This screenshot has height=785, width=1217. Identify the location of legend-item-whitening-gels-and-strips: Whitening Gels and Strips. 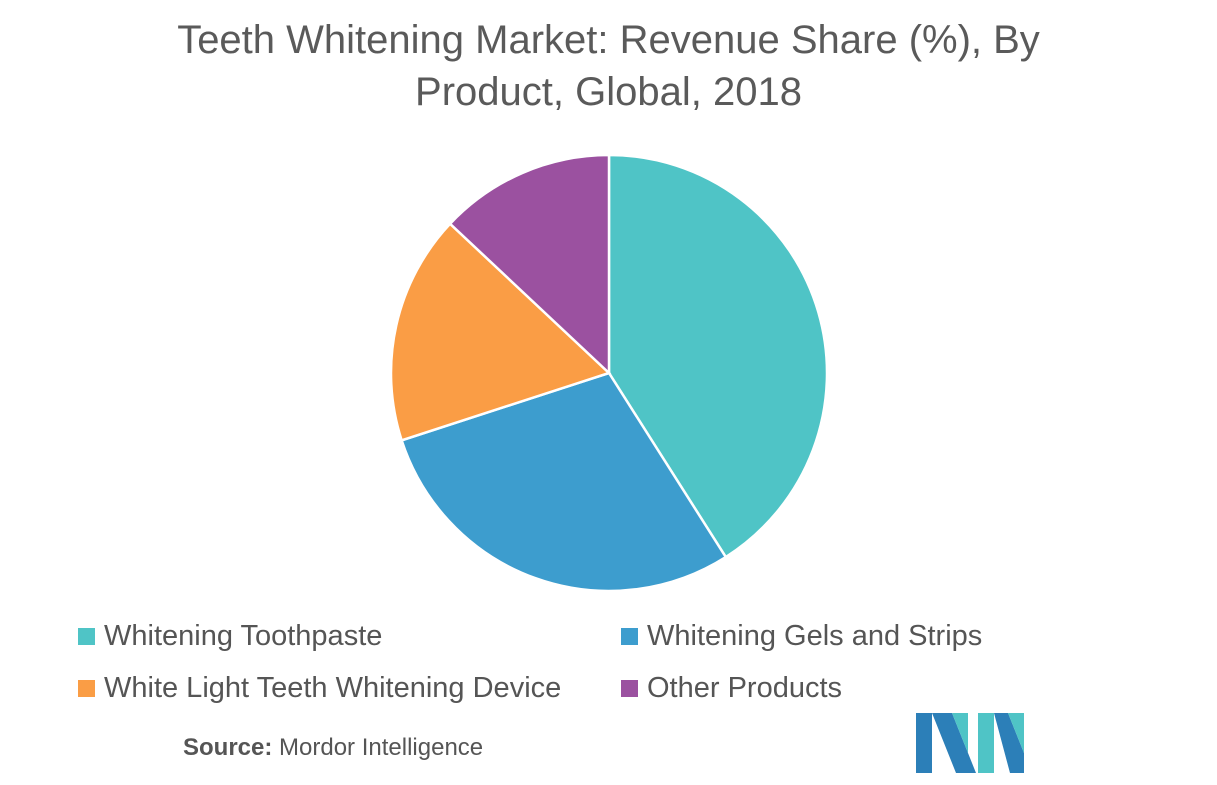
(801, 636).